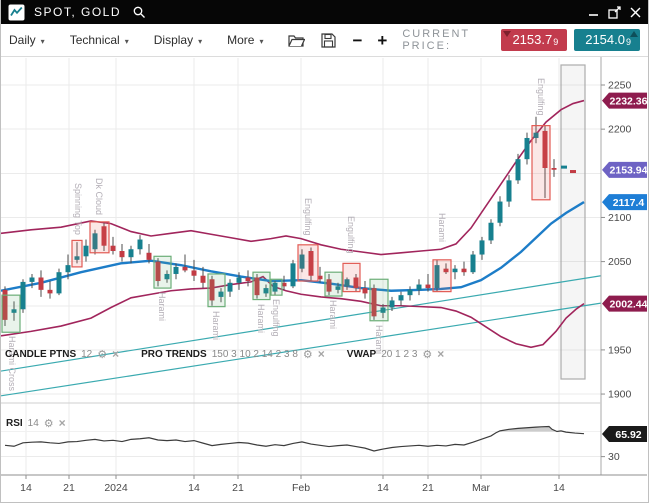 The width and height of the screenshot is (649, 503). What do you see at coordinates (27, 40) in the screenshot?
I see `menu-daily: Daily ▾` at bounding box center [27, 40].